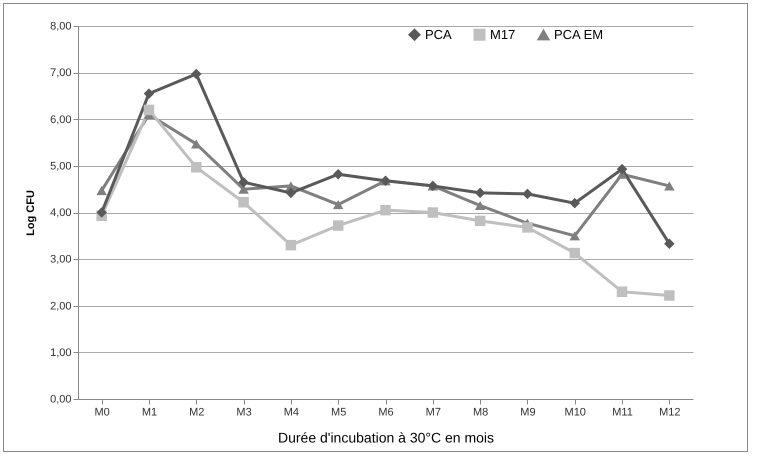  Describe the element at coordinates (196, 412) in the screenshot. I see `x-tick-label: M2` at that location.